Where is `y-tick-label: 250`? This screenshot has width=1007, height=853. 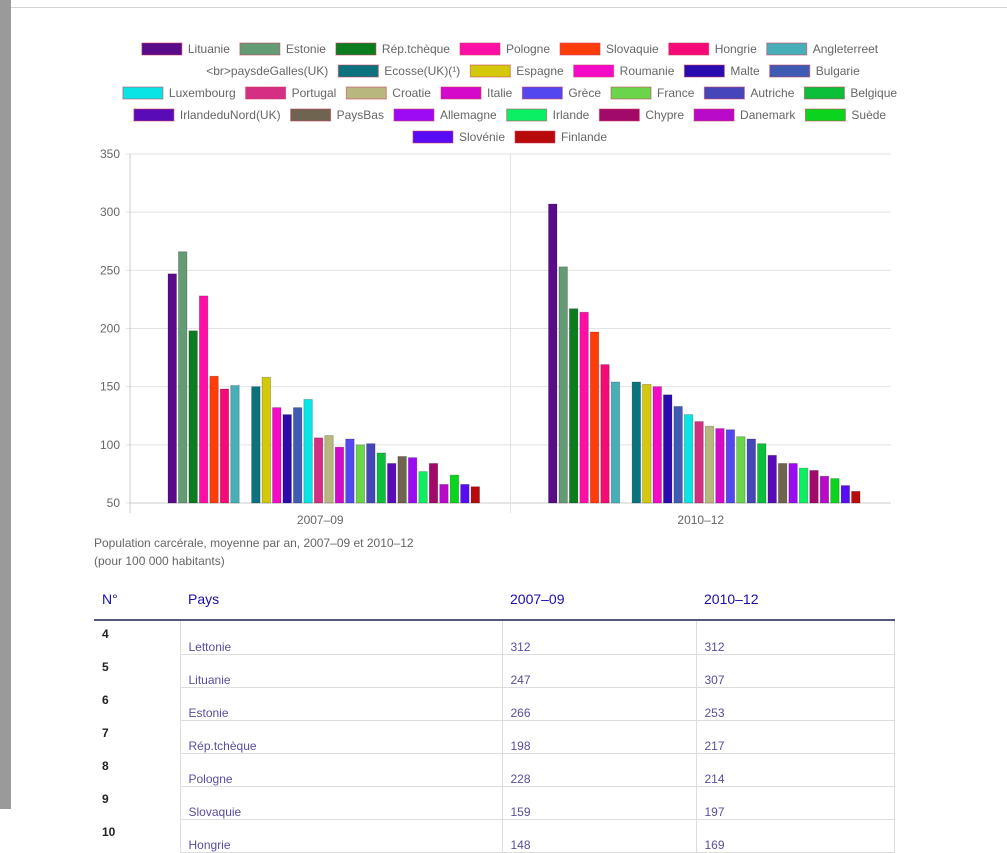 y-tick-label: 250 is located at coordinates (110, 270).